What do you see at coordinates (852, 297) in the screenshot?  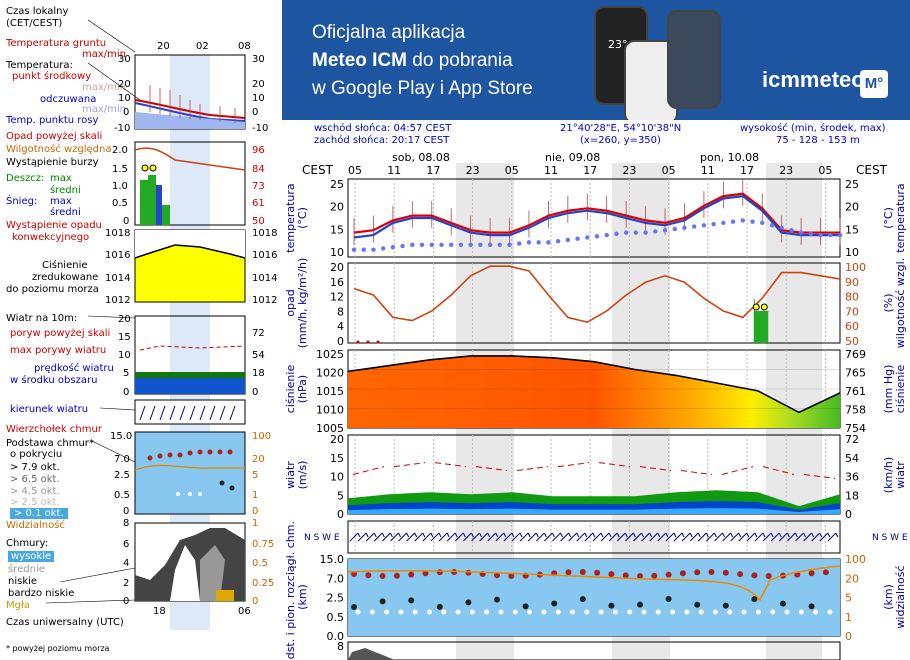 I see `tick-right-precip-2: 80` at bounding box center [852, 297].